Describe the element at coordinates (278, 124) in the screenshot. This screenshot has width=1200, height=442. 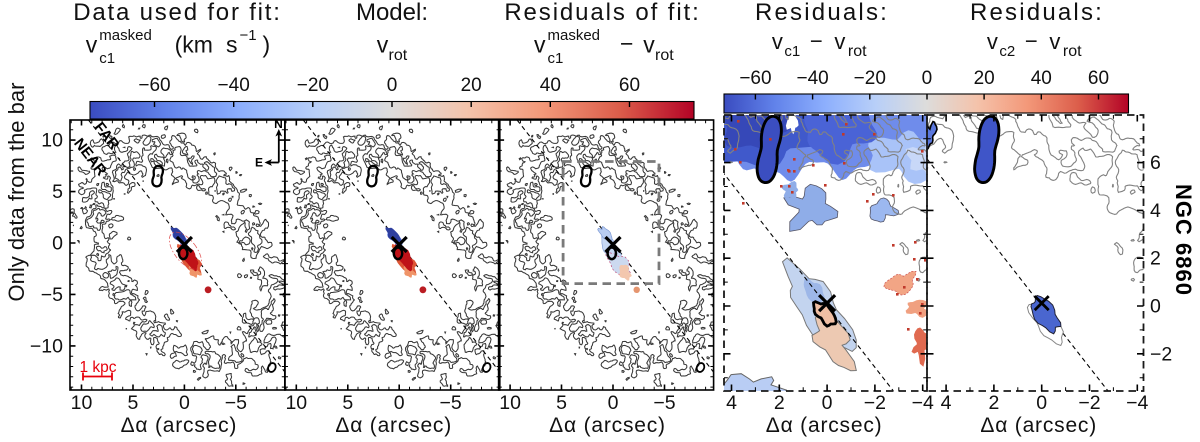
I see `svg-text: N` at that location.